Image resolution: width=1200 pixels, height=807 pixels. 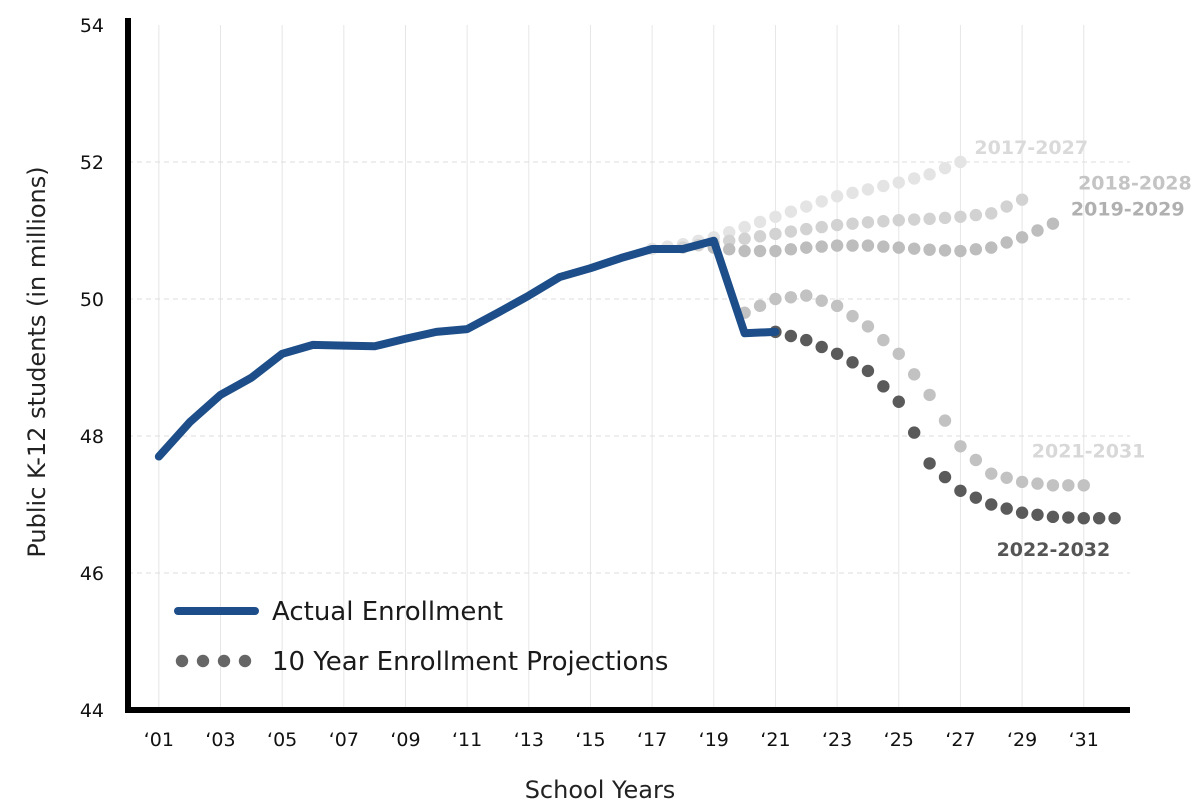 I want to click on x-tick-label: ‘13, so click(x=529, y=740).